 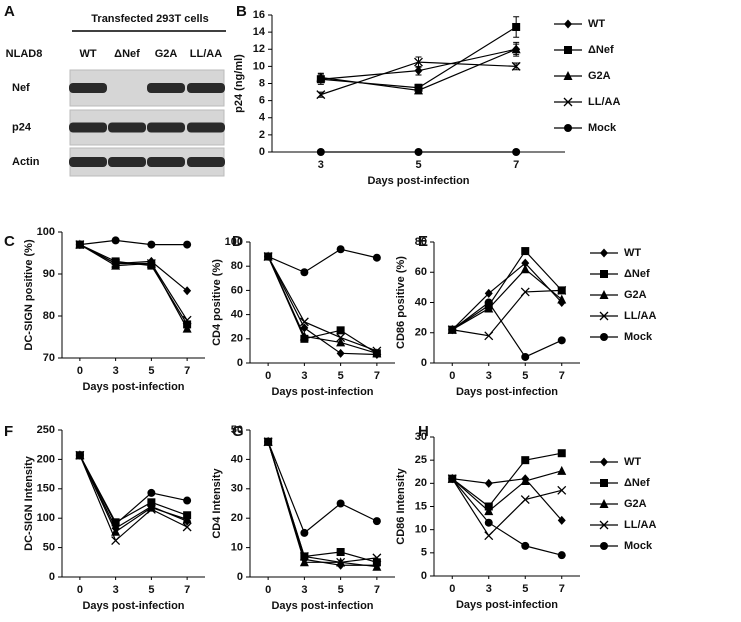 What do you see at coordinates (421, 272) in the screenshot?
I see `y-tick-label: 60` at bounding box center [421, 272].